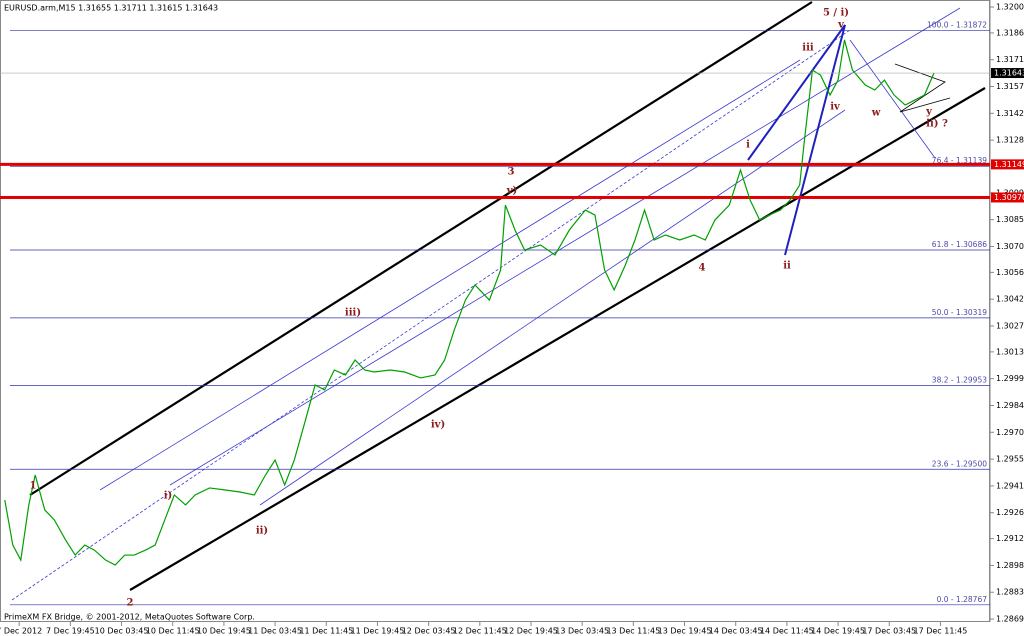 The width and height of the screenshot is (1024, 636). What do you see at coordinates (1010, 86) in the screenshot?
I see `y-tick-label: 1.31570` at bounding box center [1010, 86].